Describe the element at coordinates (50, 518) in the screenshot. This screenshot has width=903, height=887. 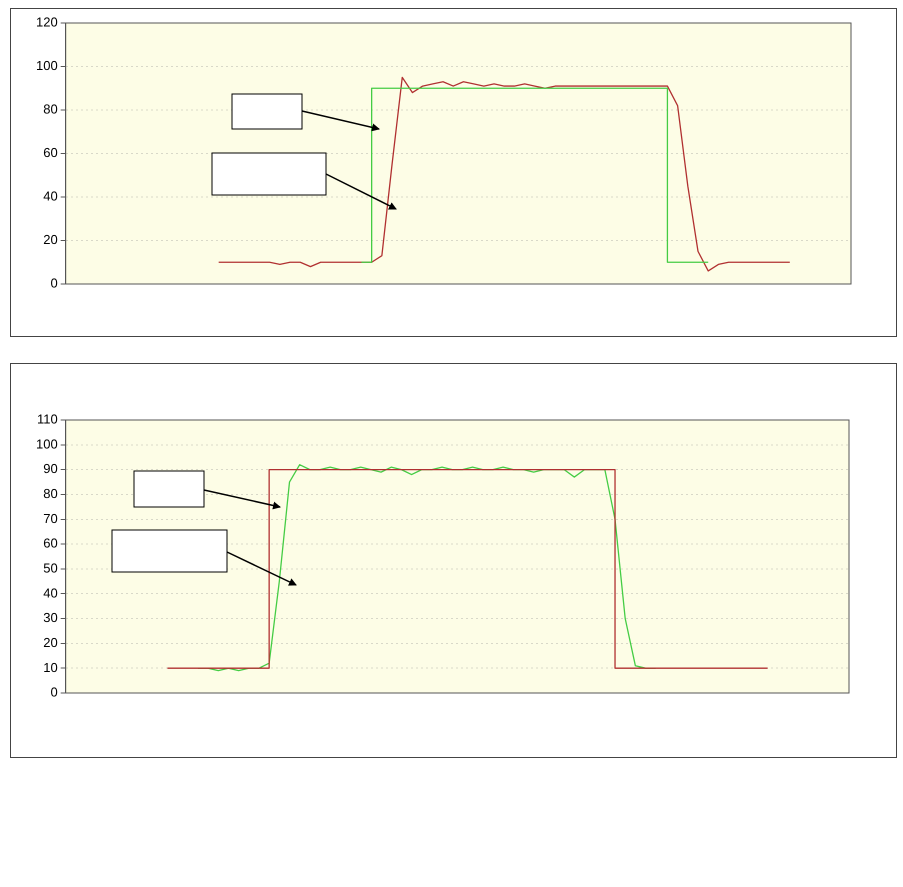
I see `y-tick-label: 70` at that location.